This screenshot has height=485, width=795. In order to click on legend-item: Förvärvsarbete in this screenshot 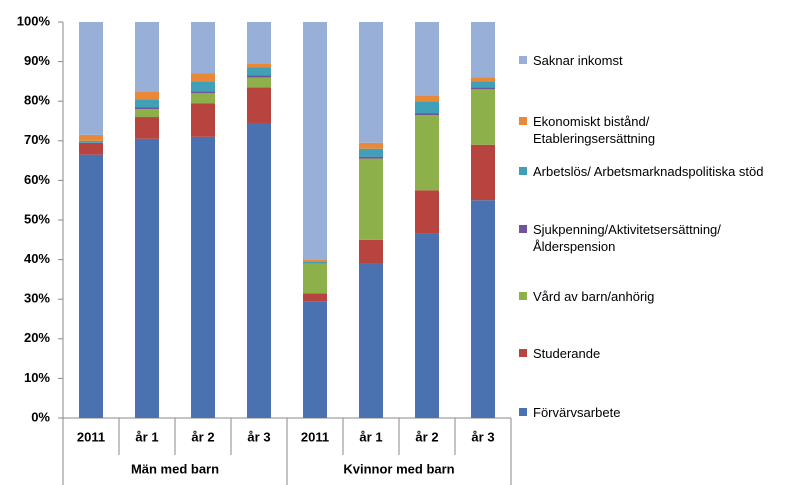, I will do `click(646, 412)`.